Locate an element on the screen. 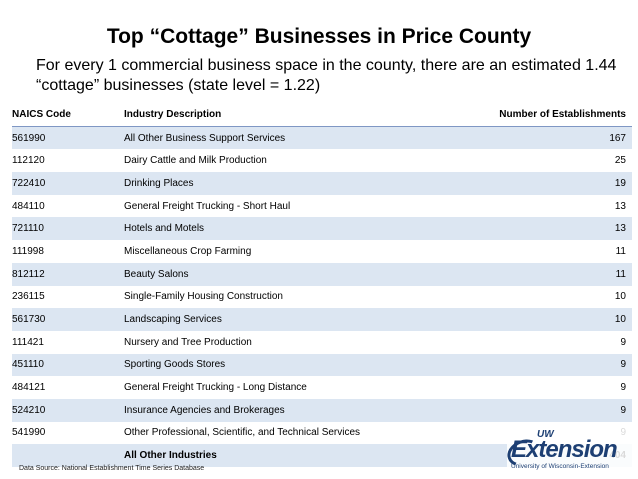 The width and height of the screenshot is (638, 479). naics-code-cell: 112120 is located at coordinates (28, 161).